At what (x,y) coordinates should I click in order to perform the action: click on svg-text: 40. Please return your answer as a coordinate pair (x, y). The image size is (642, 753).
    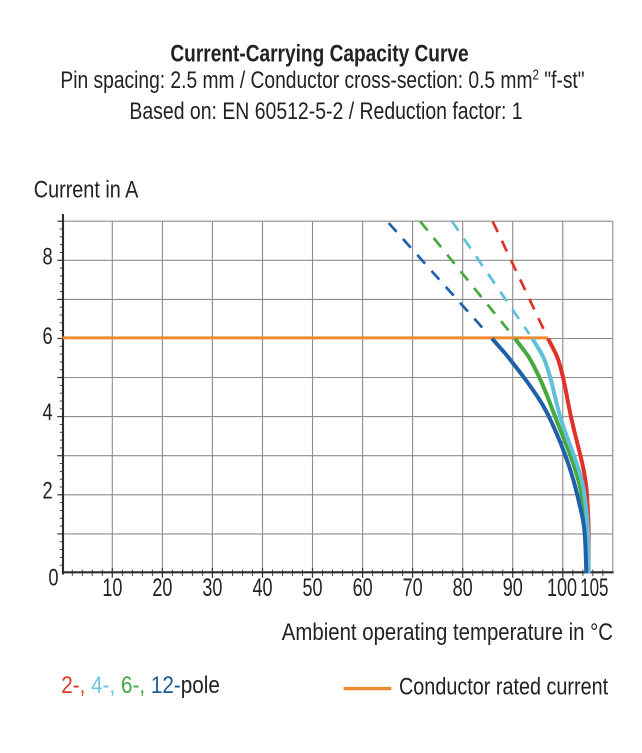
    Looking at the image, I should click on (262, 587).